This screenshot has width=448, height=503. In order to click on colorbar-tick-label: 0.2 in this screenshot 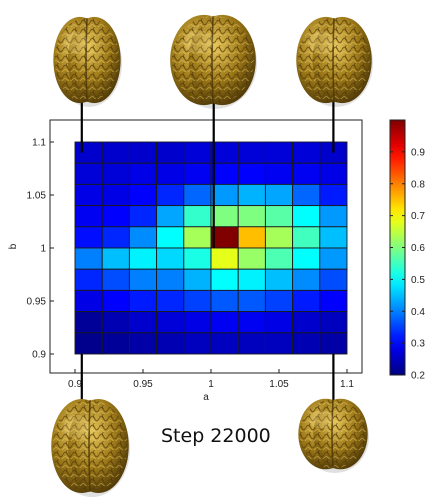, I will do `click(418, 376)`.